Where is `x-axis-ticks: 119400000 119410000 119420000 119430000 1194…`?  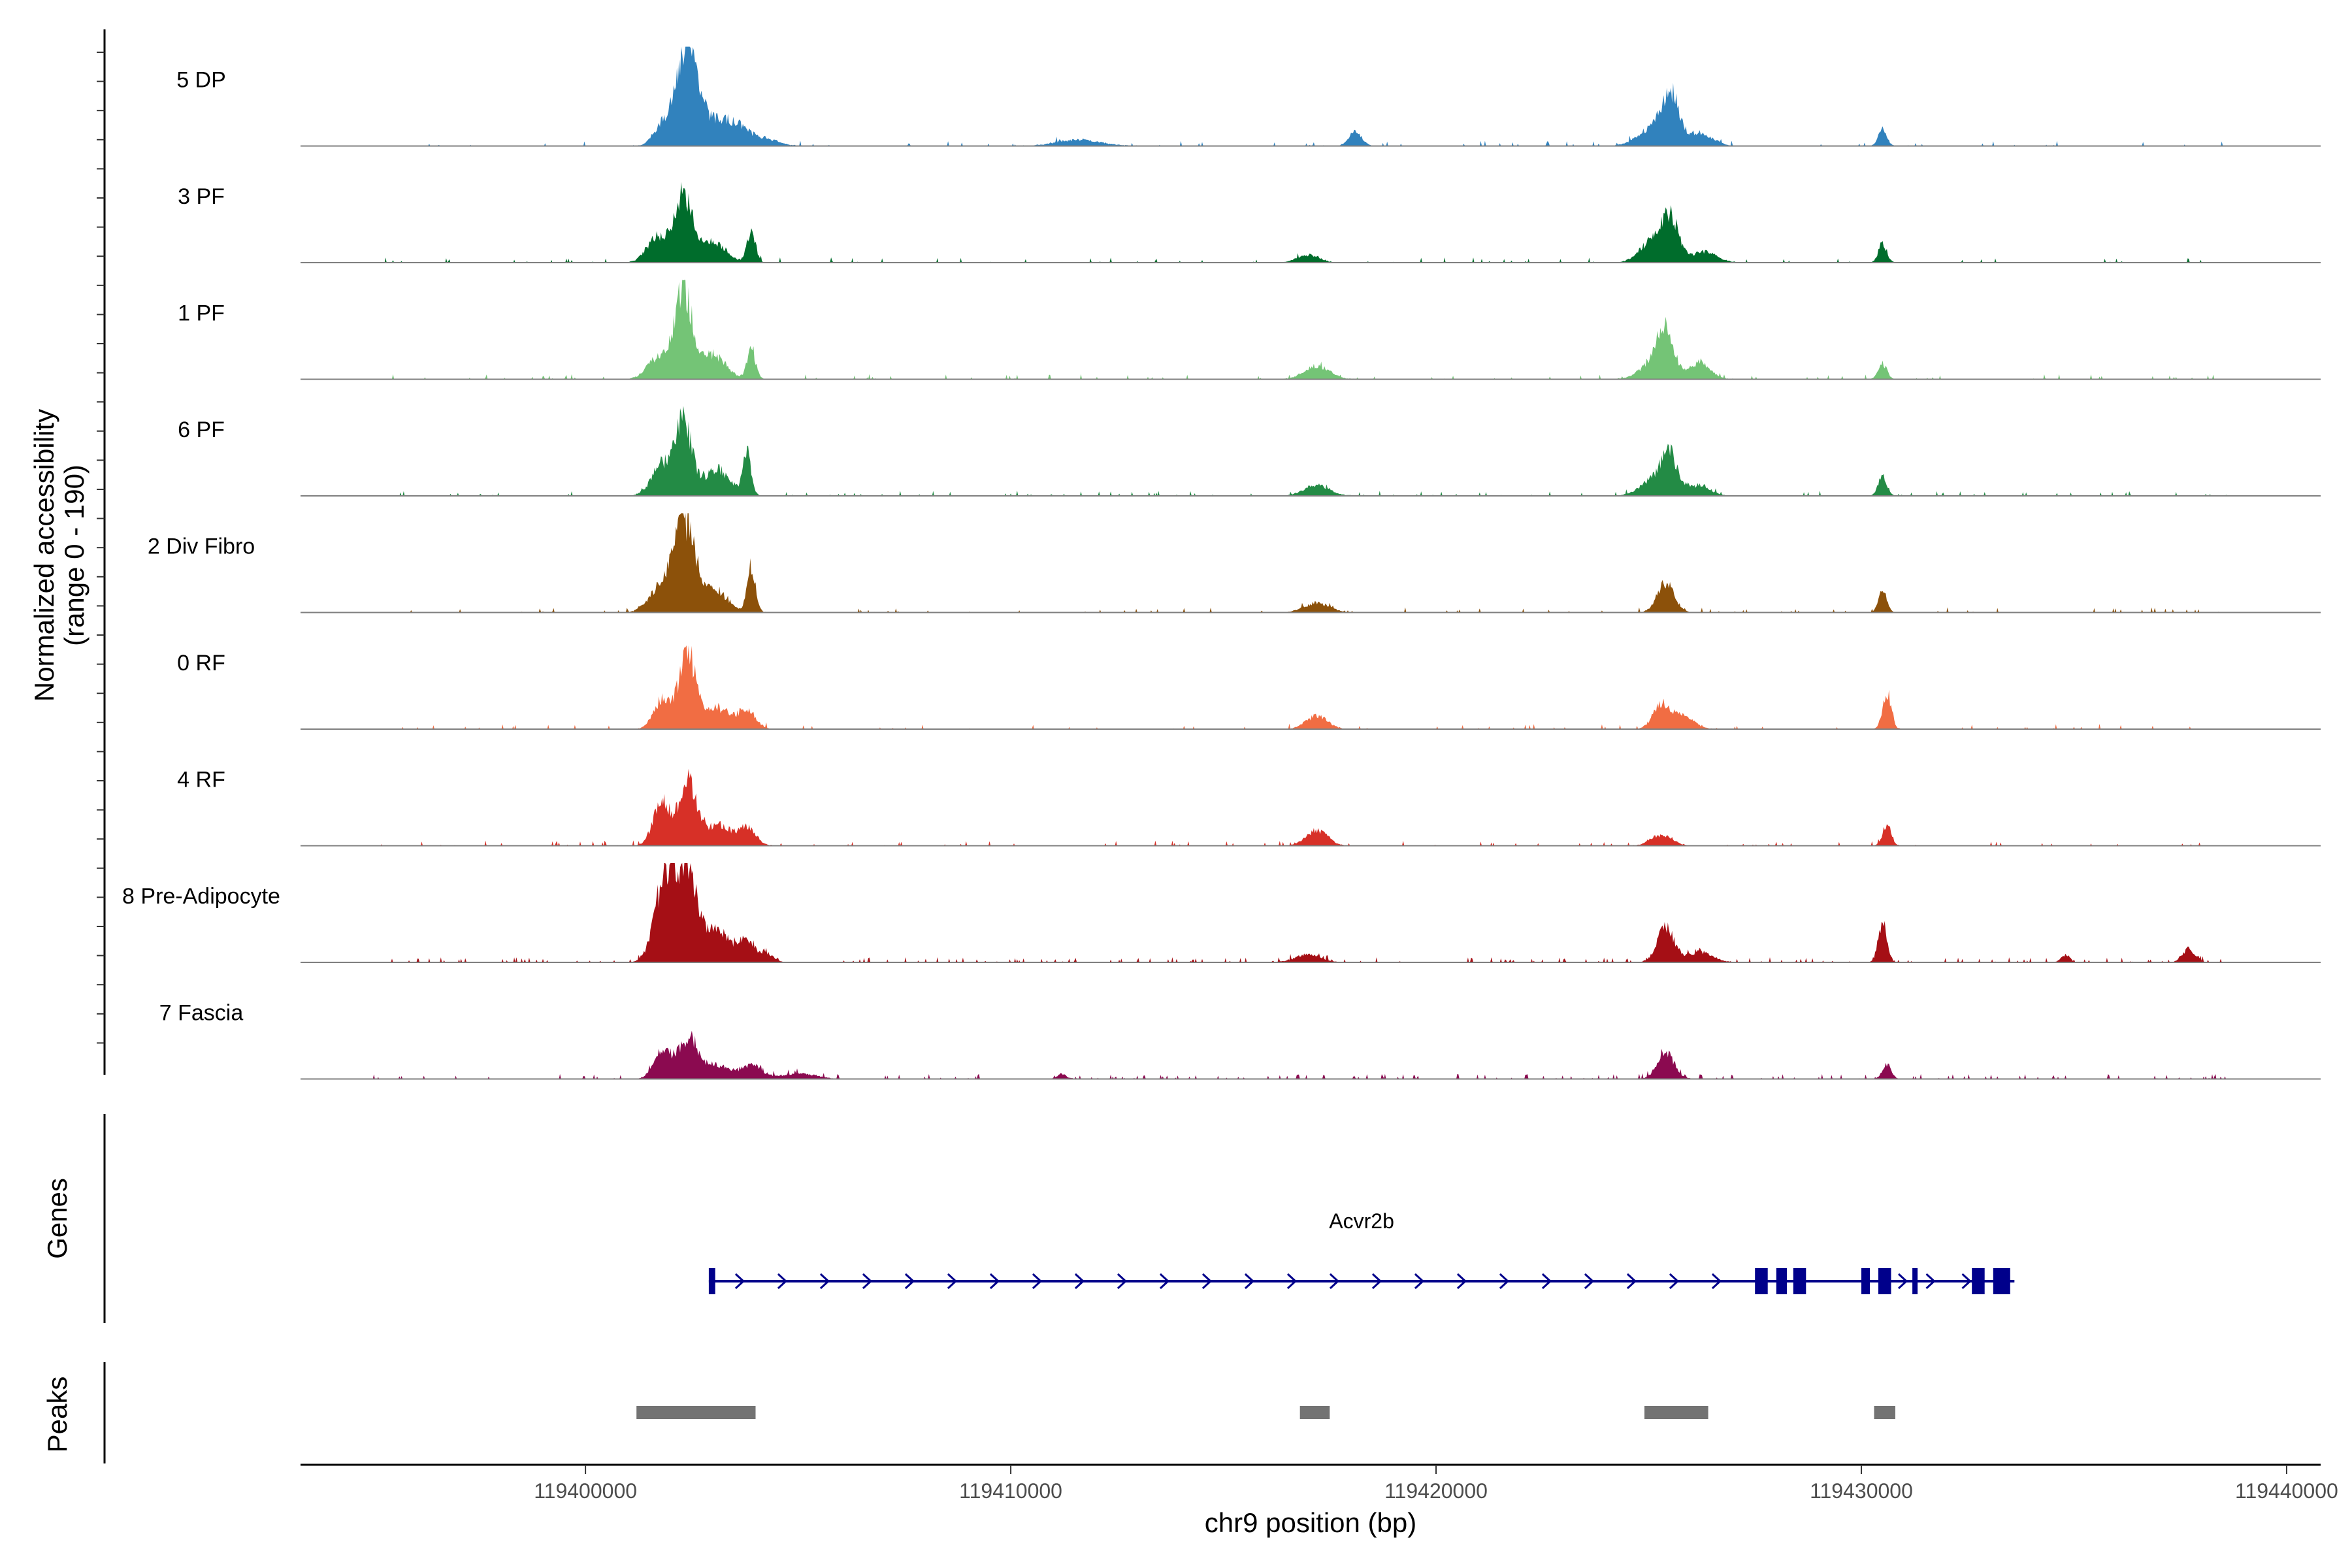 x-axis-ticks: 119400000 119410000 119420000 119430000 1194… is located at coordinates (1436, 1484).